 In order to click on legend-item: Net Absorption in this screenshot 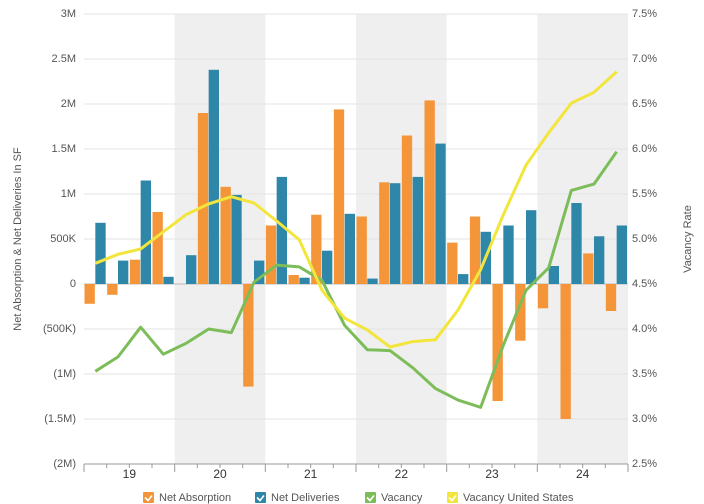, I will do `click(187, 498)`.